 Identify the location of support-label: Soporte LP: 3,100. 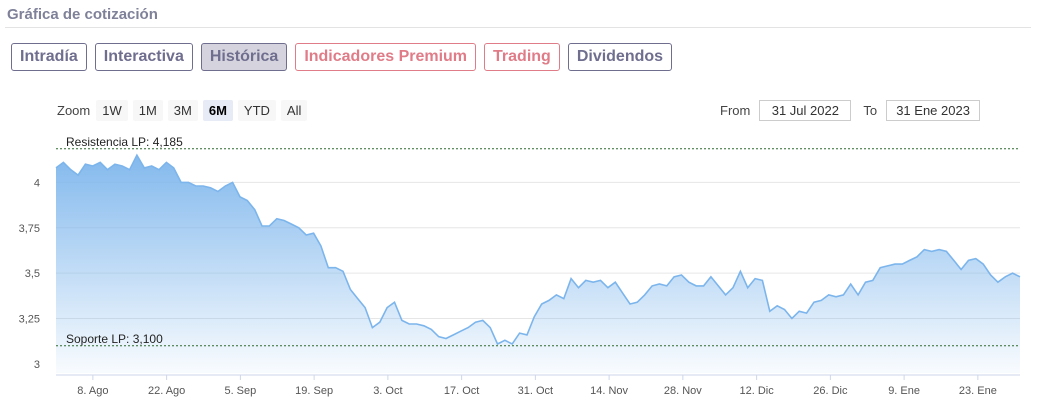
(114, 339).